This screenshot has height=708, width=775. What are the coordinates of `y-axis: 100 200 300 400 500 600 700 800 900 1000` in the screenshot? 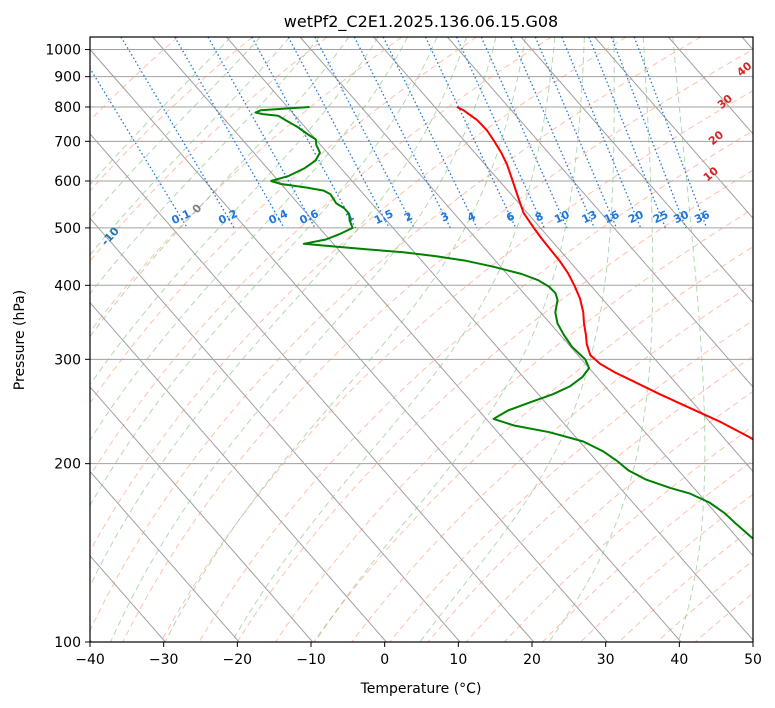 It's located at (67, 347).